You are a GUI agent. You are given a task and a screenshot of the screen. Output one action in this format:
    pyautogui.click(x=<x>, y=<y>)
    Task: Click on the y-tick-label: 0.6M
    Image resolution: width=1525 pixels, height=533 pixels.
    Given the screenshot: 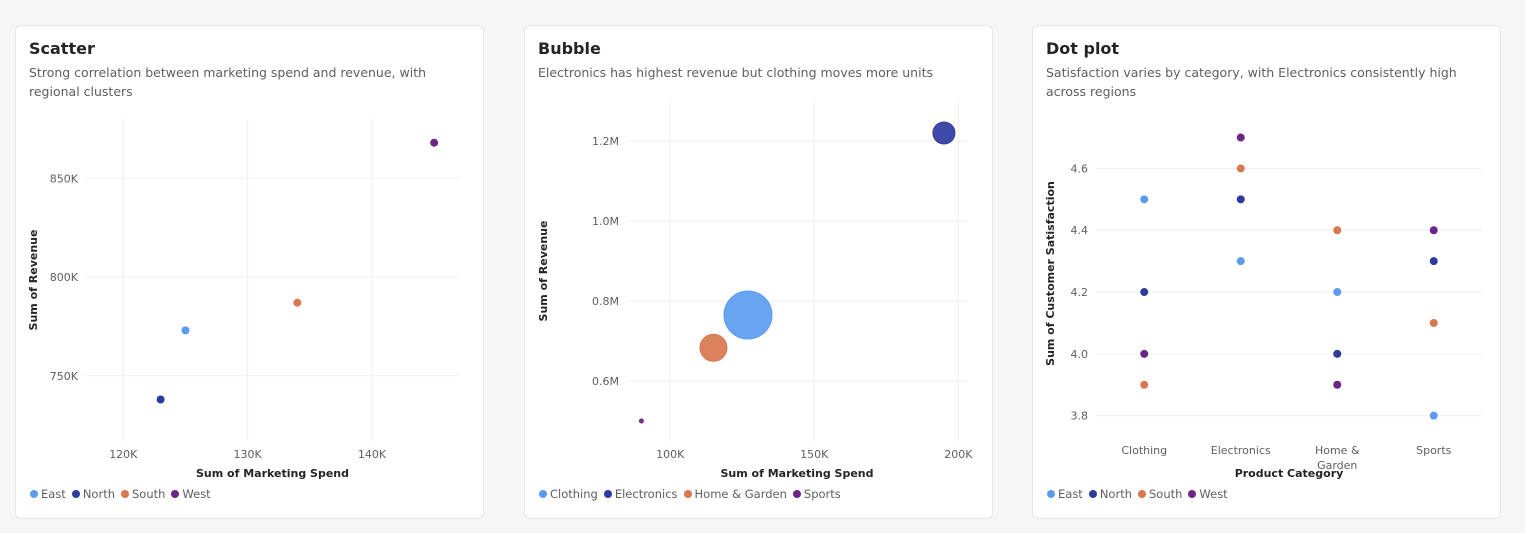 What is the action you would take?
    pyautogui.click(x=605, y=381)
    